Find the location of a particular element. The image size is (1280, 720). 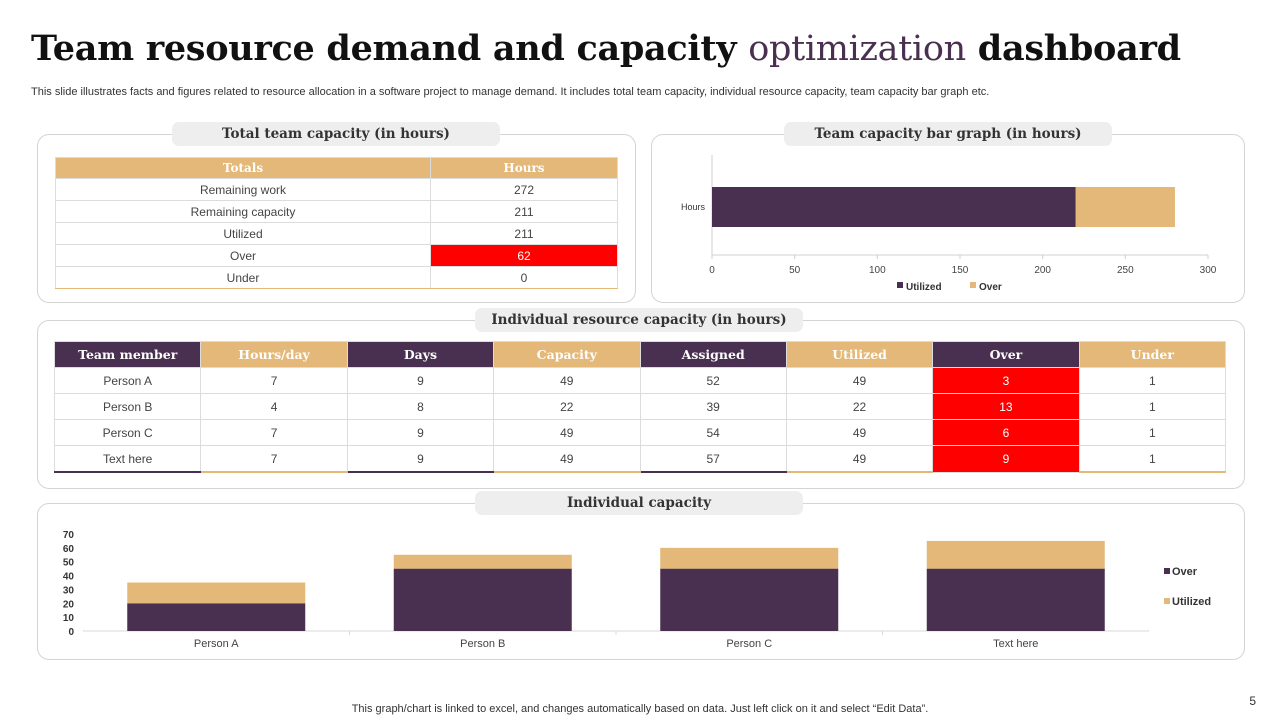

table-row: Remaining capacity 211 is located at coordinates (336, 211).